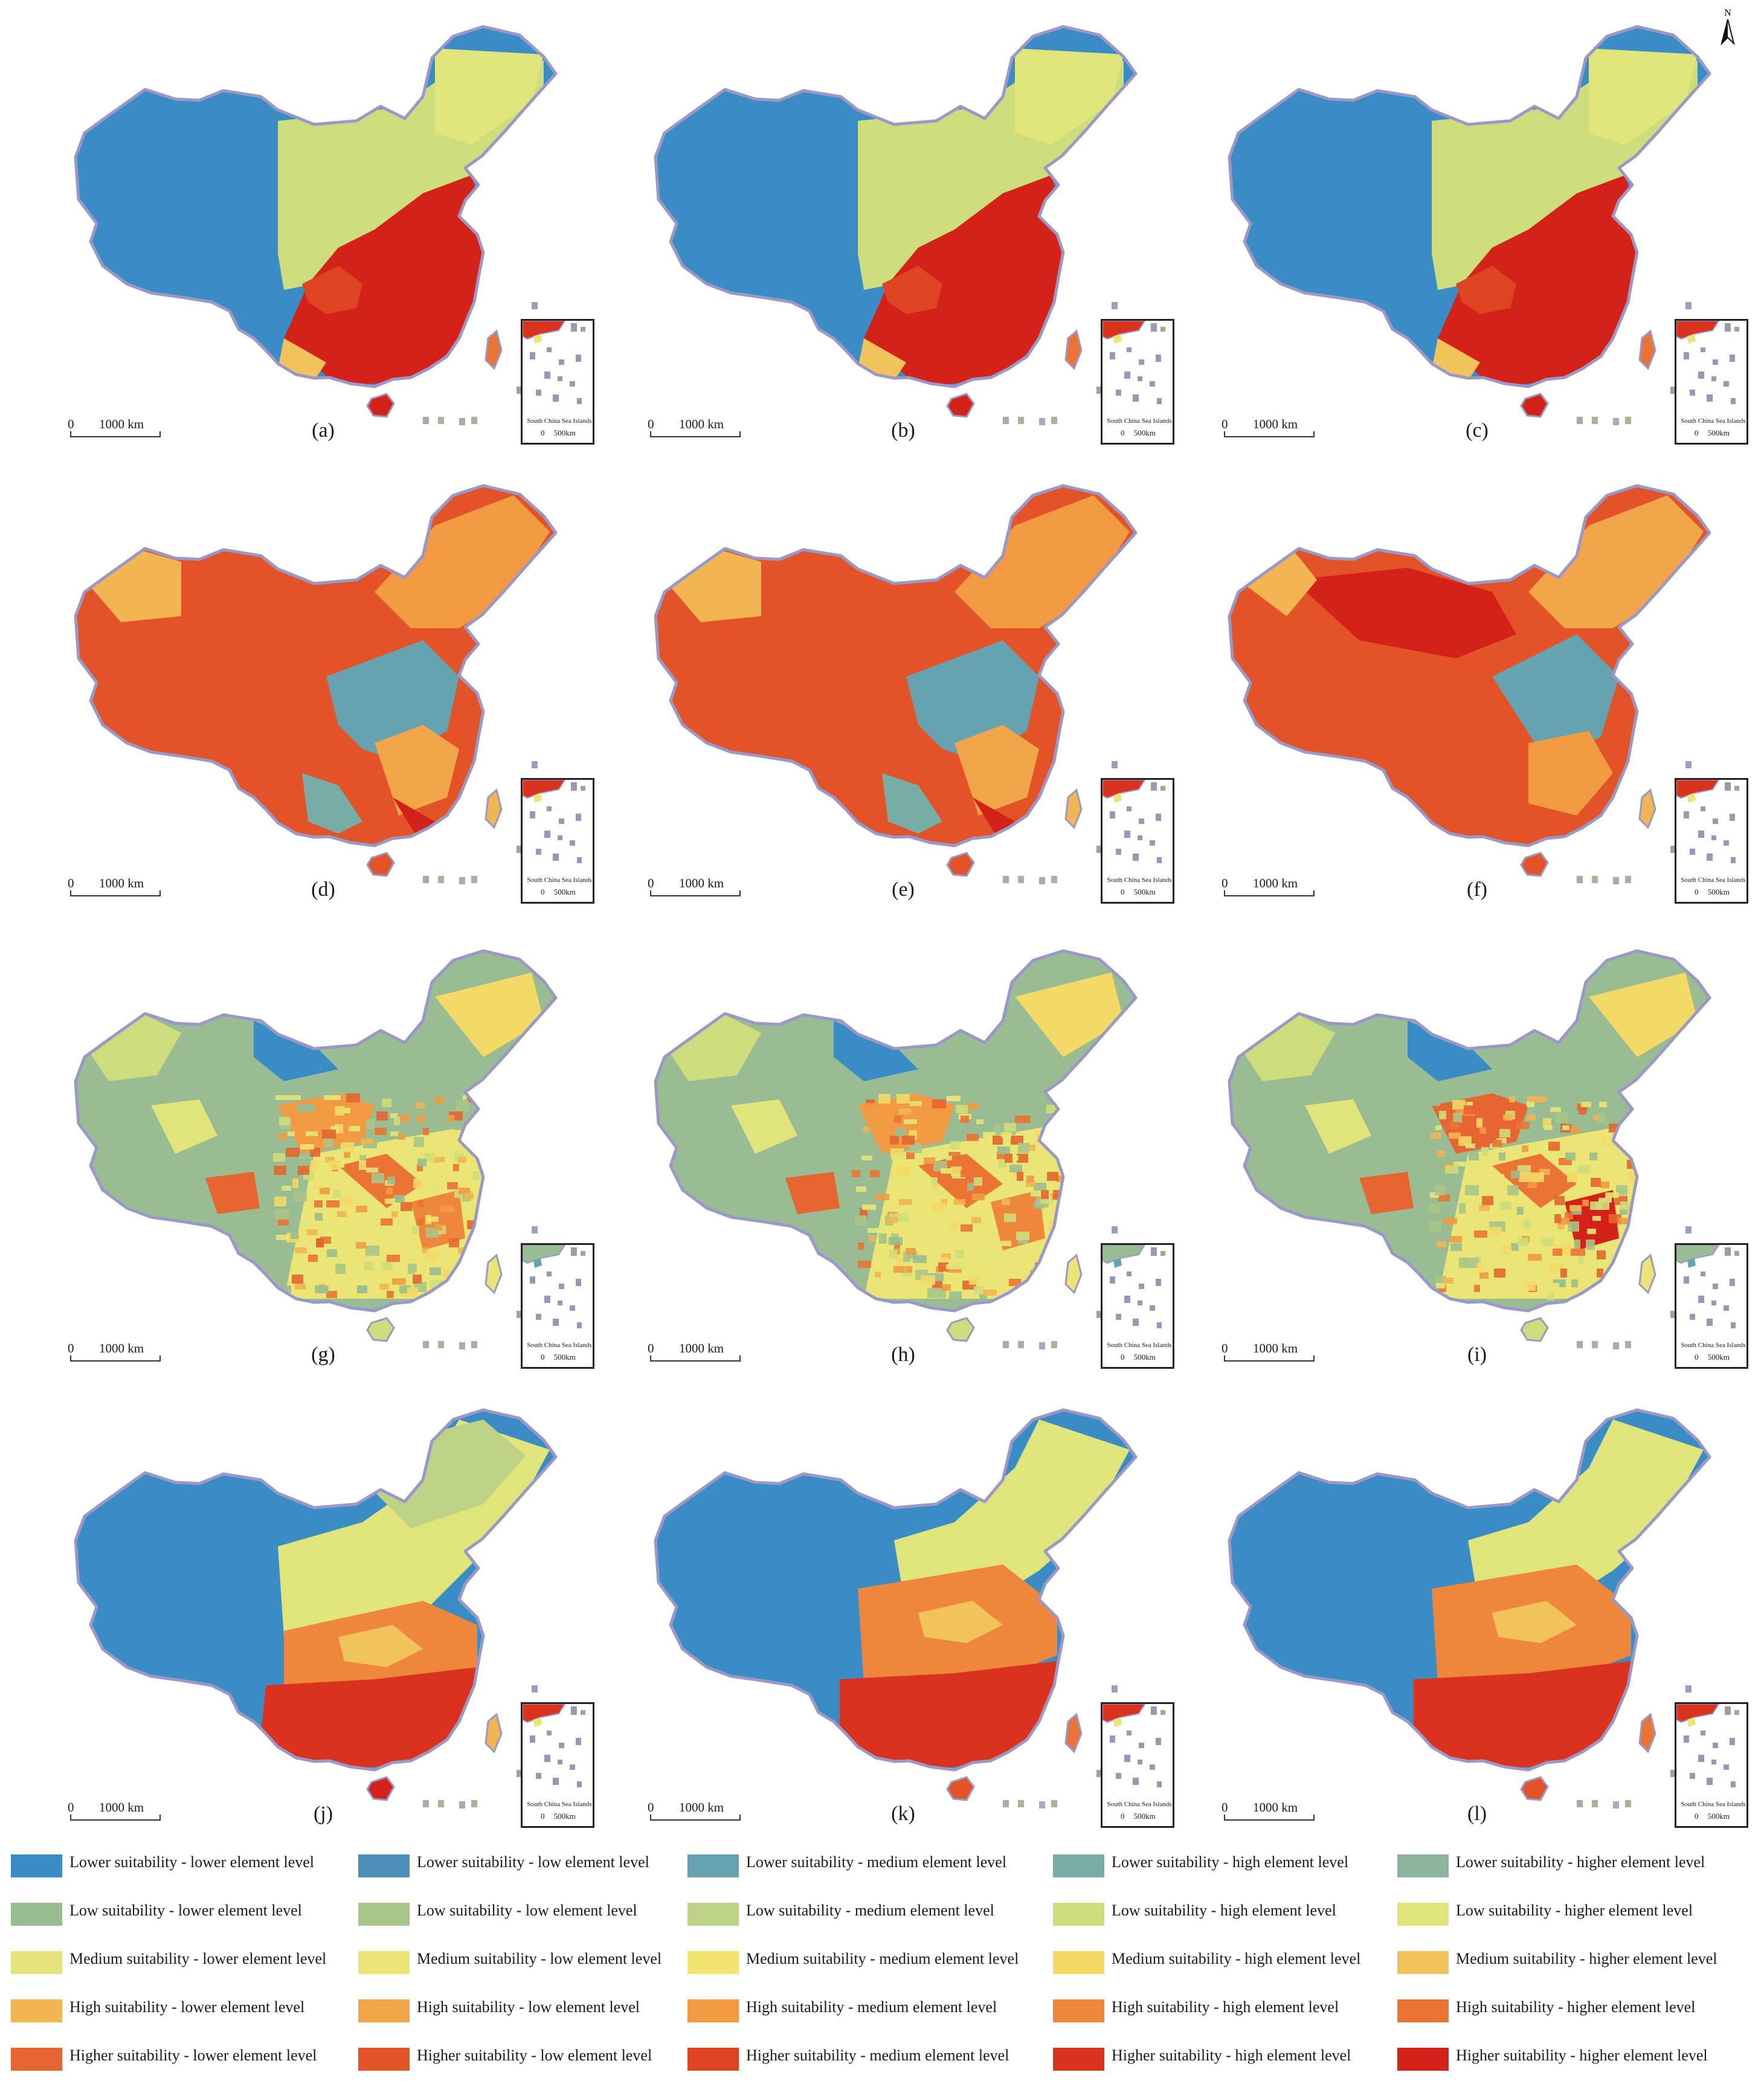 Image resolution: width=1764 pixels, height=2087 pixels. I want to click on panel-label: (k), so click(903, 1813).